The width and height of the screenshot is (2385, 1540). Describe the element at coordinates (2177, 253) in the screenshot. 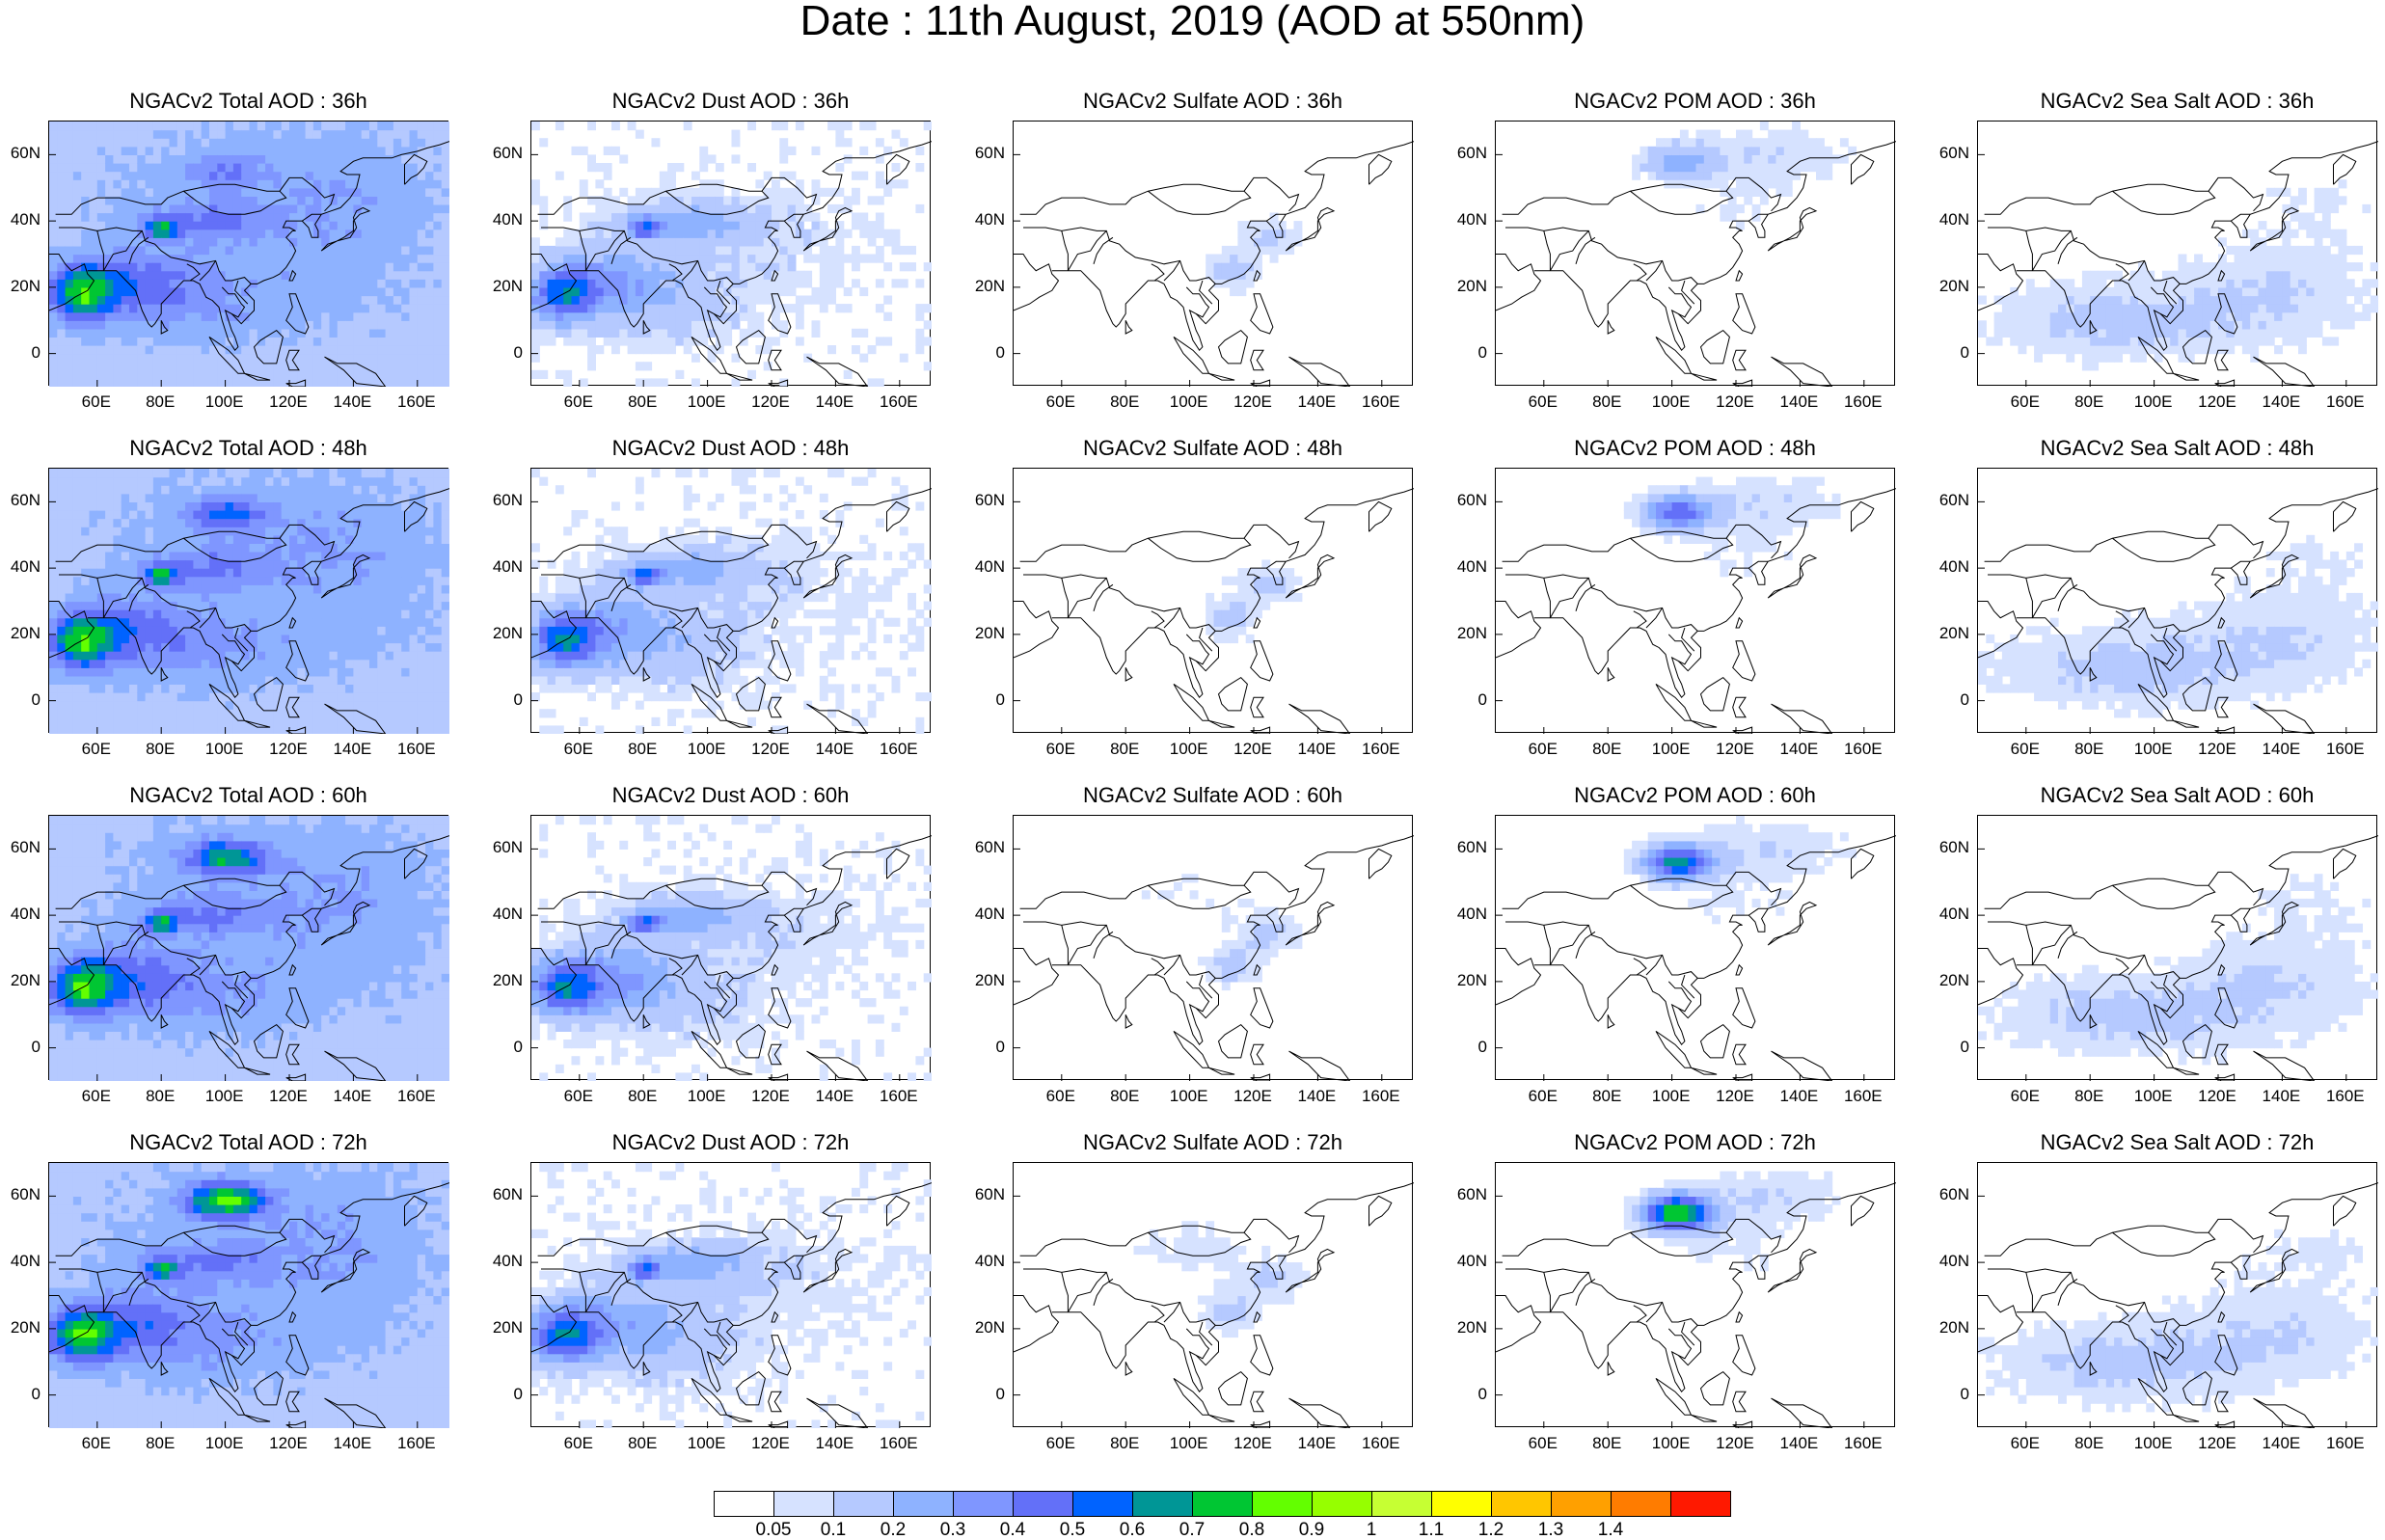

I see `map-panel-seasalt-36h` at that location.